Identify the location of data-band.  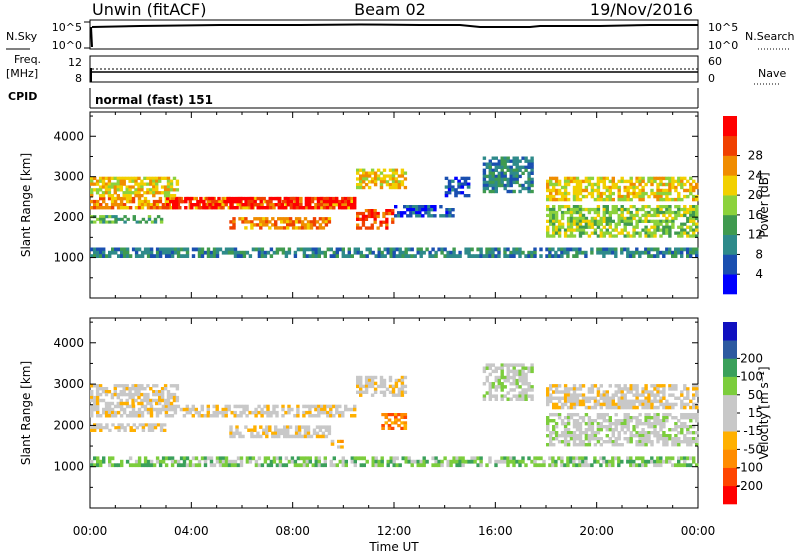
(337, 444).